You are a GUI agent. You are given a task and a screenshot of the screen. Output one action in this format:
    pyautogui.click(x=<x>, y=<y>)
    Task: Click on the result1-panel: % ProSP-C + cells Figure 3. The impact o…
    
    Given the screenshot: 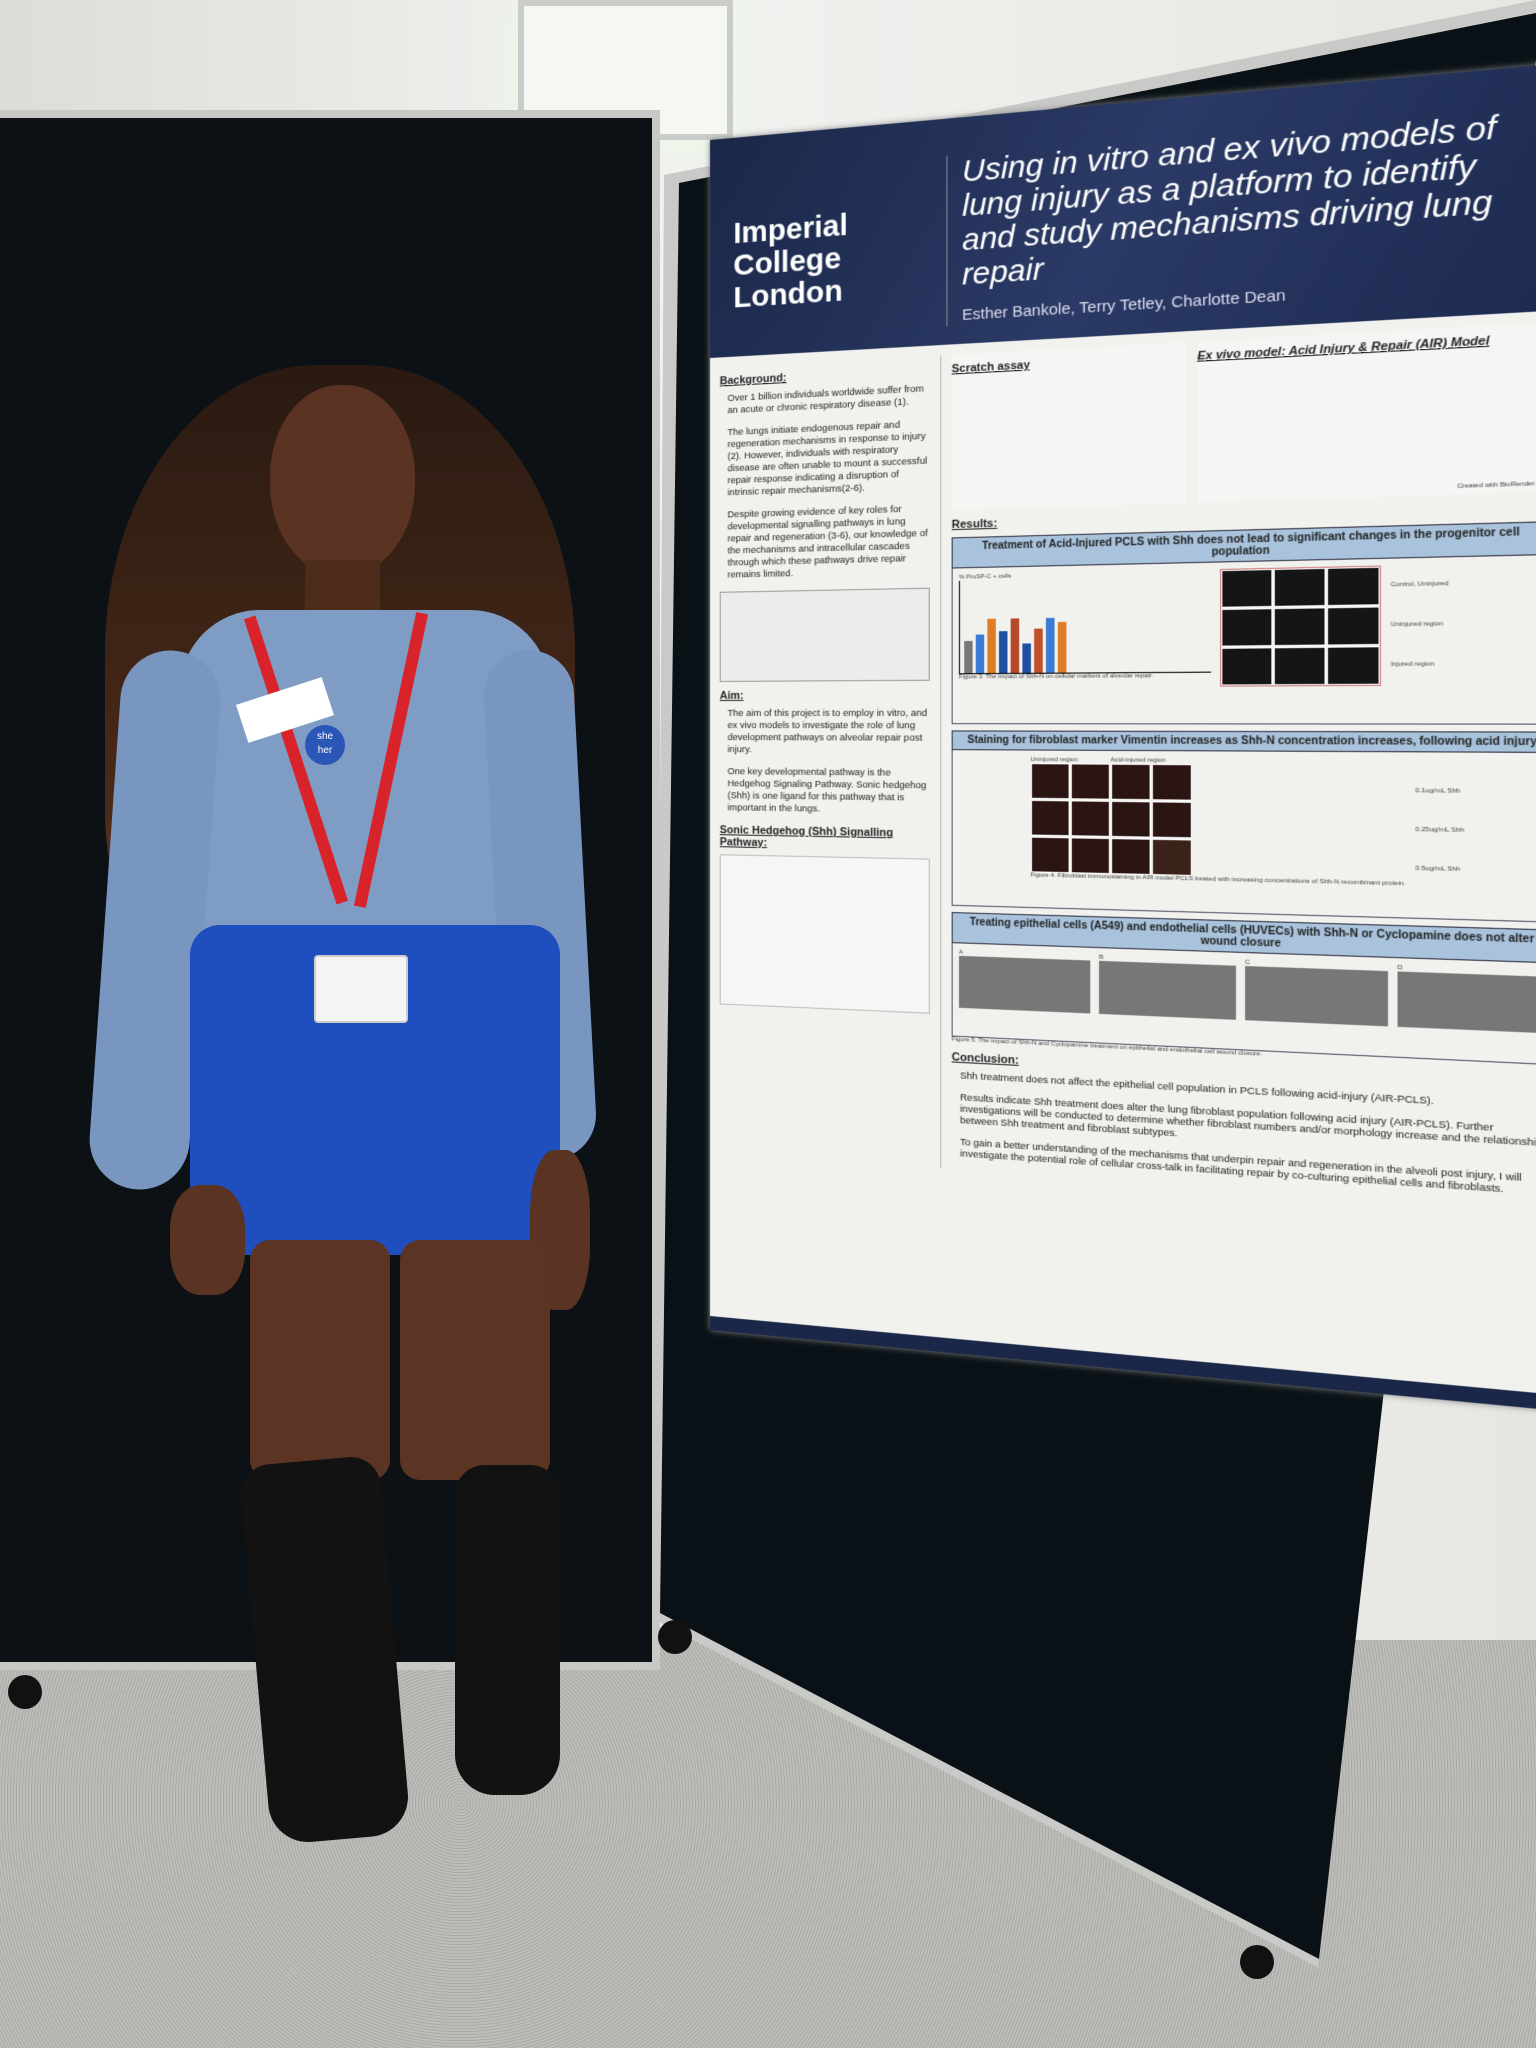 What is the action you would take?
    pyautogui.click(x=1243, y=639)
    